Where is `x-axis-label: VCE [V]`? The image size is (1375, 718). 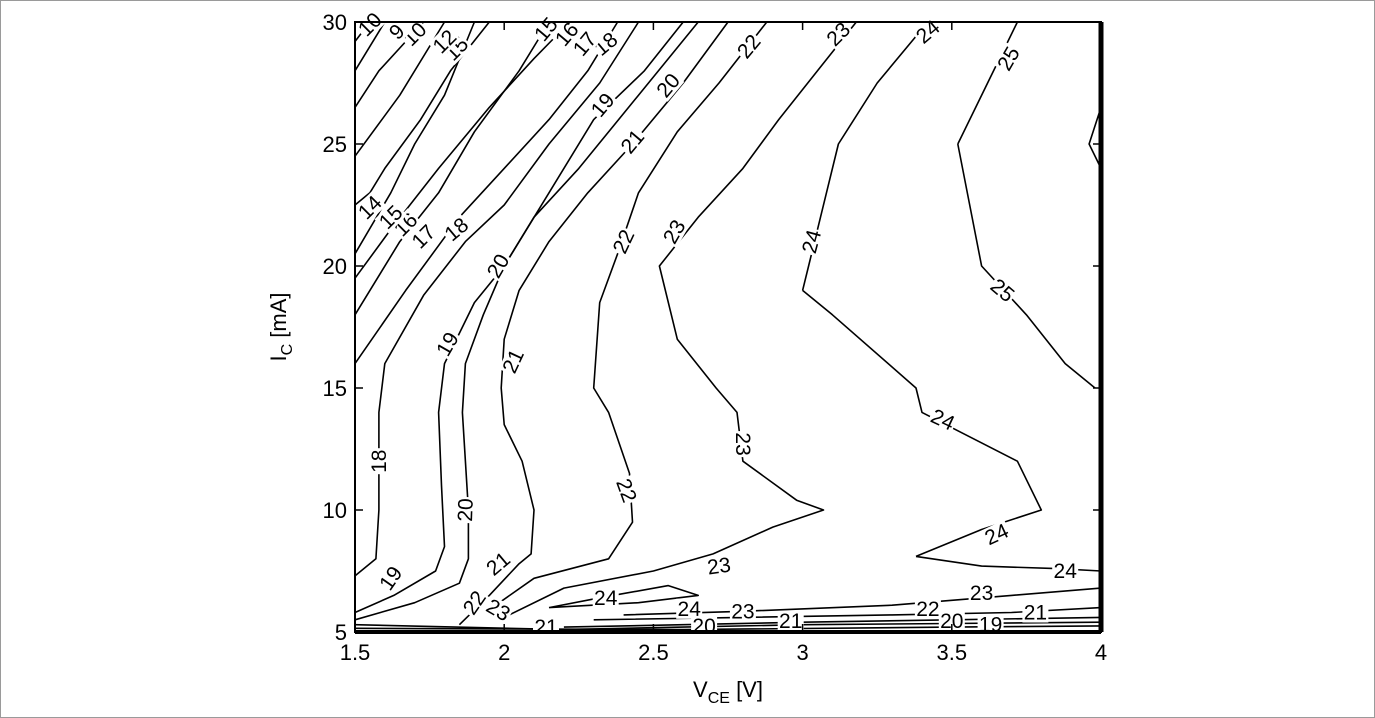
x-axis-label: VCE [V] is located at coordinates (728, 692).